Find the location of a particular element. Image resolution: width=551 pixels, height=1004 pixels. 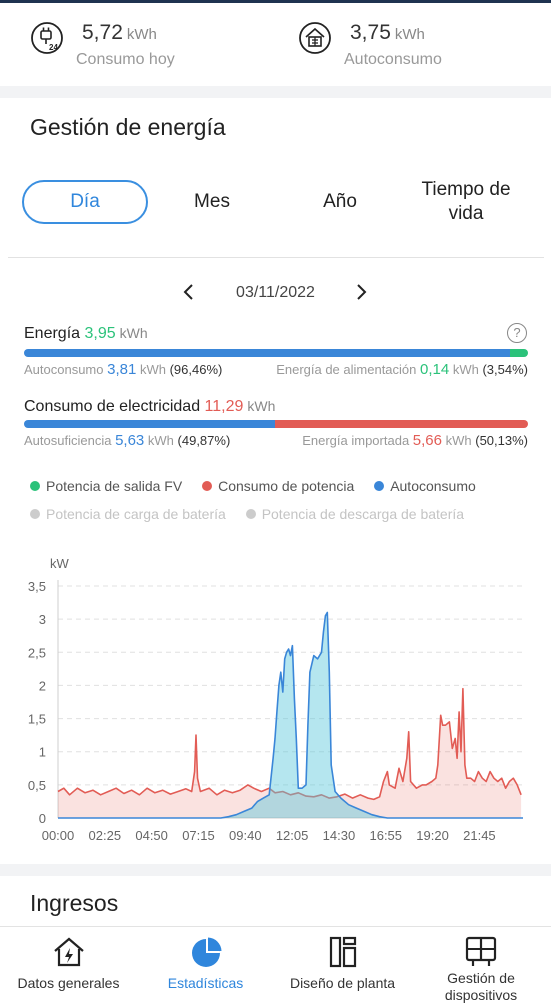

legend-item-carga-bateria: Potencia de carga de batería is located at coordinates (128, 514).